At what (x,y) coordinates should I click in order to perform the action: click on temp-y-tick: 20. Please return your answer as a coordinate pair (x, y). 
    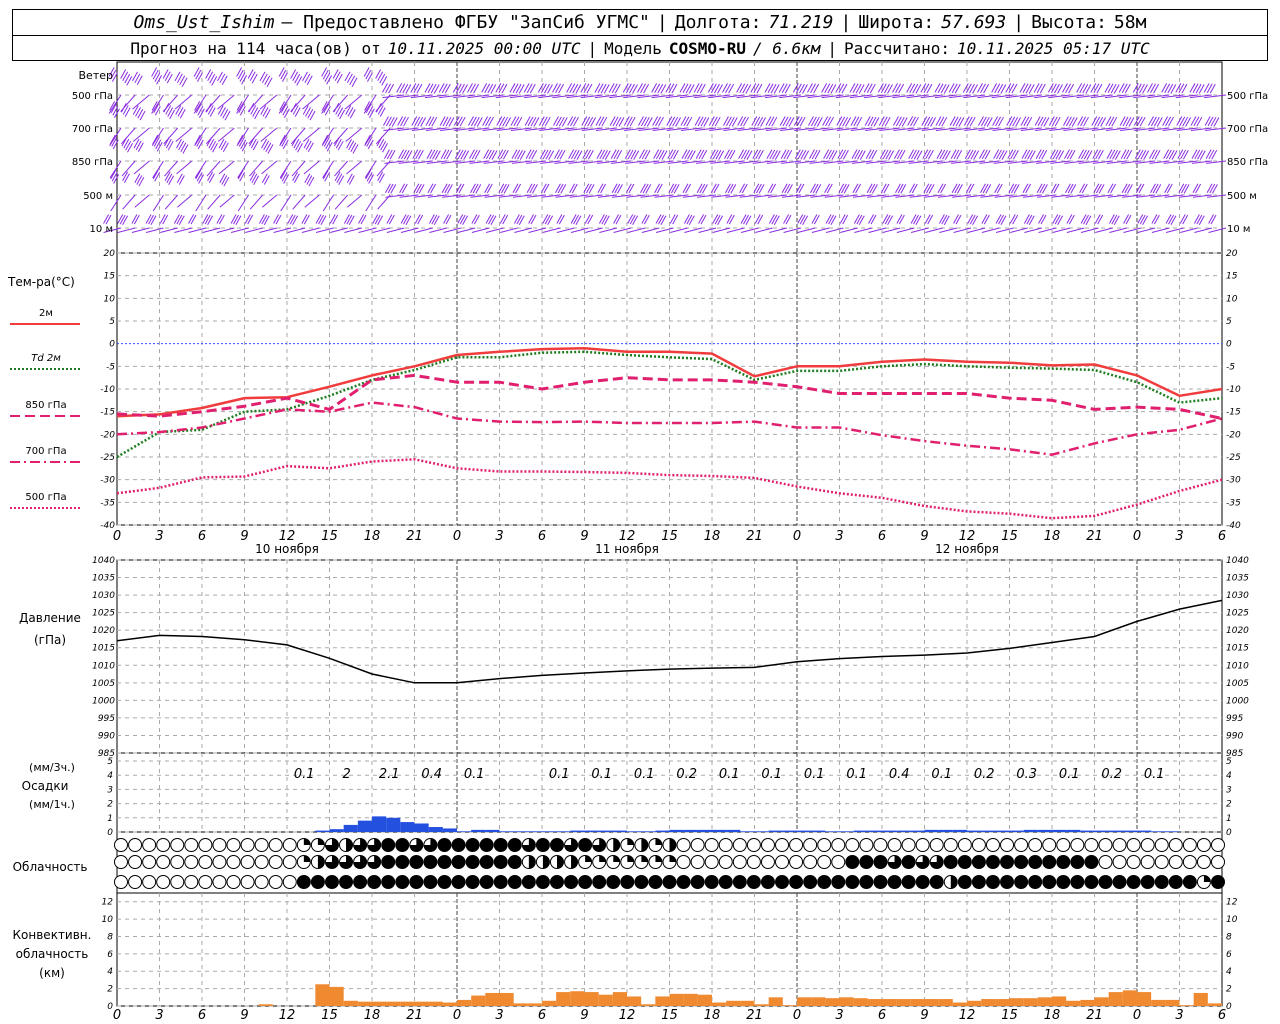
    Looking at the image, I should click on (110, 254).